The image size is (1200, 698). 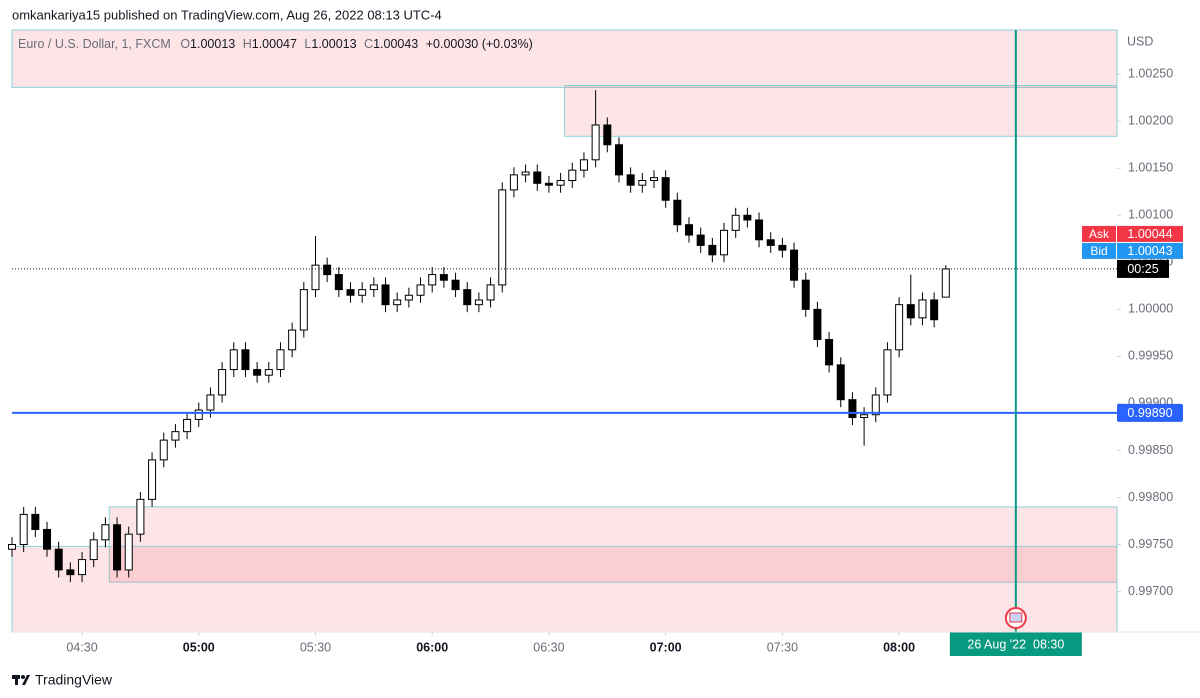 I want to click on bid-name: Bid, so click(x=1098, y=251).